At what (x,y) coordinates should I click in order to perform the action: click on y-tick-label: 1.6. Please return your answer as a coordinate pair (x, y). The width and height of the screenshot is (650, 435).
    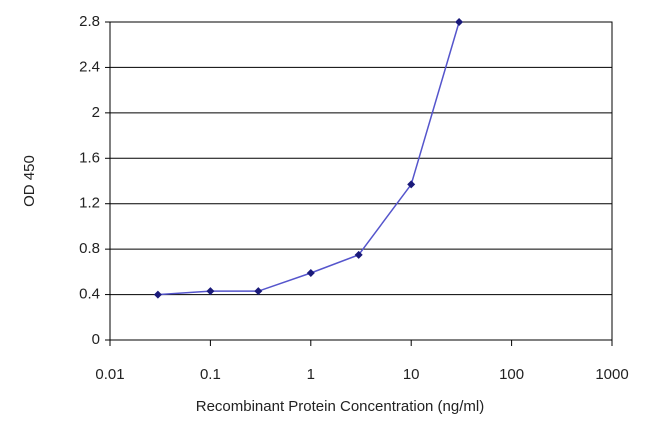
    Looking at the image, I should click on (89, 157).